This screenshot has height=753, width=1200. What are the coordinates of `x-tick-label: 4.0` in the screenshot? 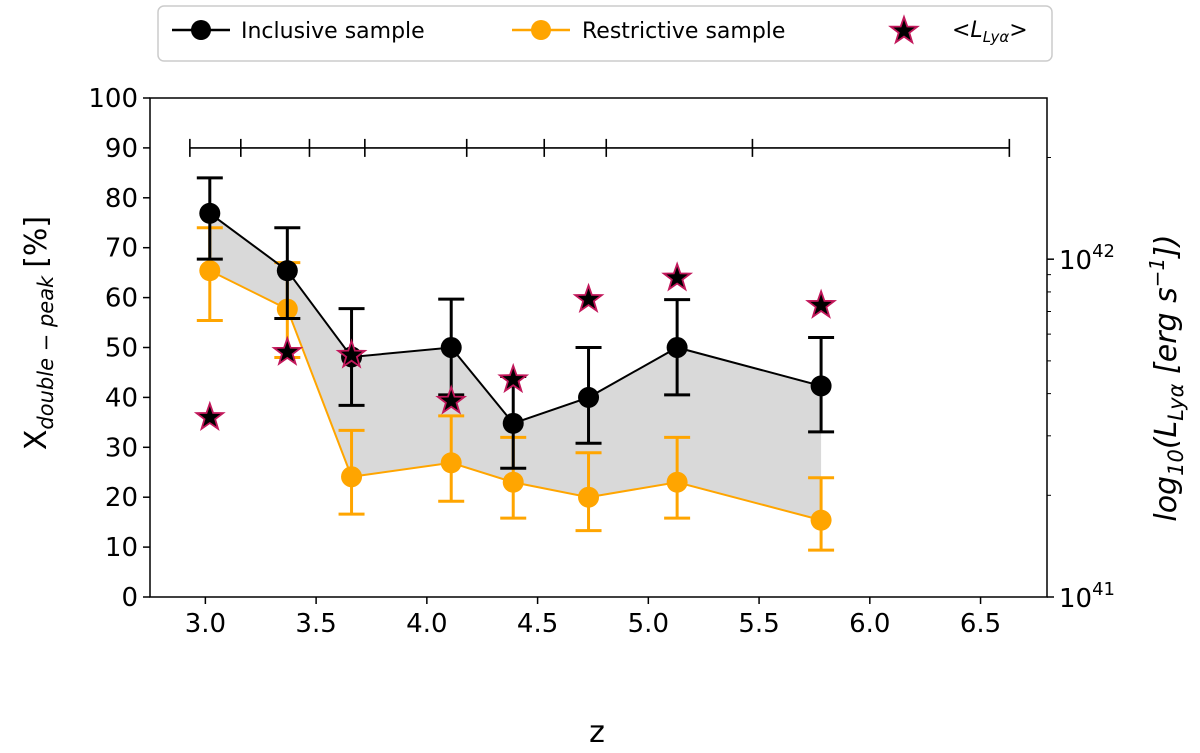 It's located at (426, 624).